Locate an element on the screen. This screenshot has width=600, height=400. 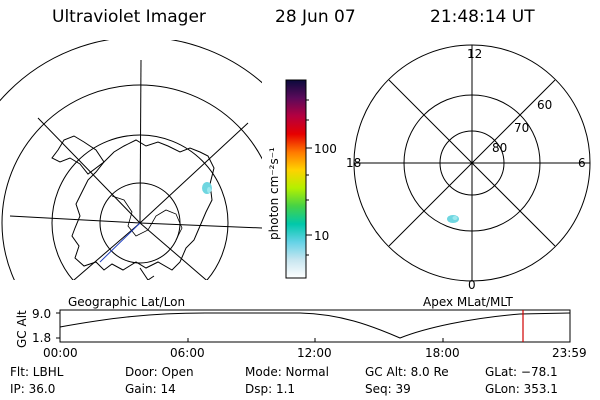
mlt-diagonal is located at coordinates (472, 163).